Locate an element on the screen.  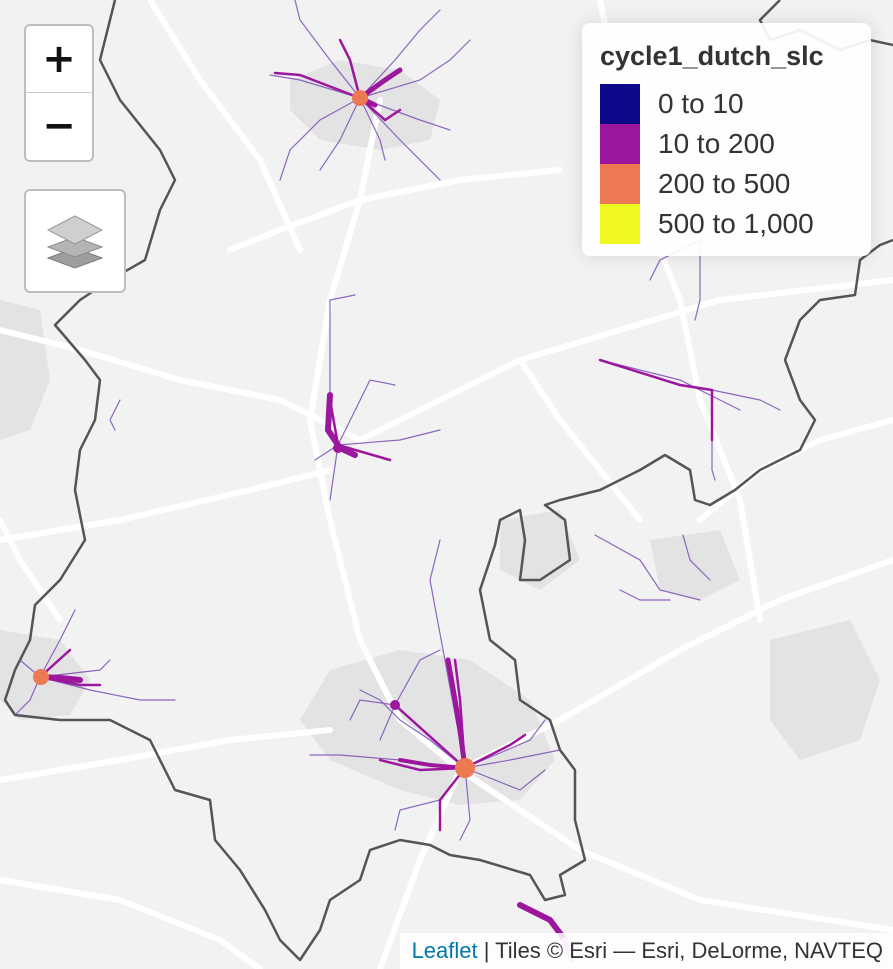
legend-item: 10 to 200 is located at coordinates (726, 144).